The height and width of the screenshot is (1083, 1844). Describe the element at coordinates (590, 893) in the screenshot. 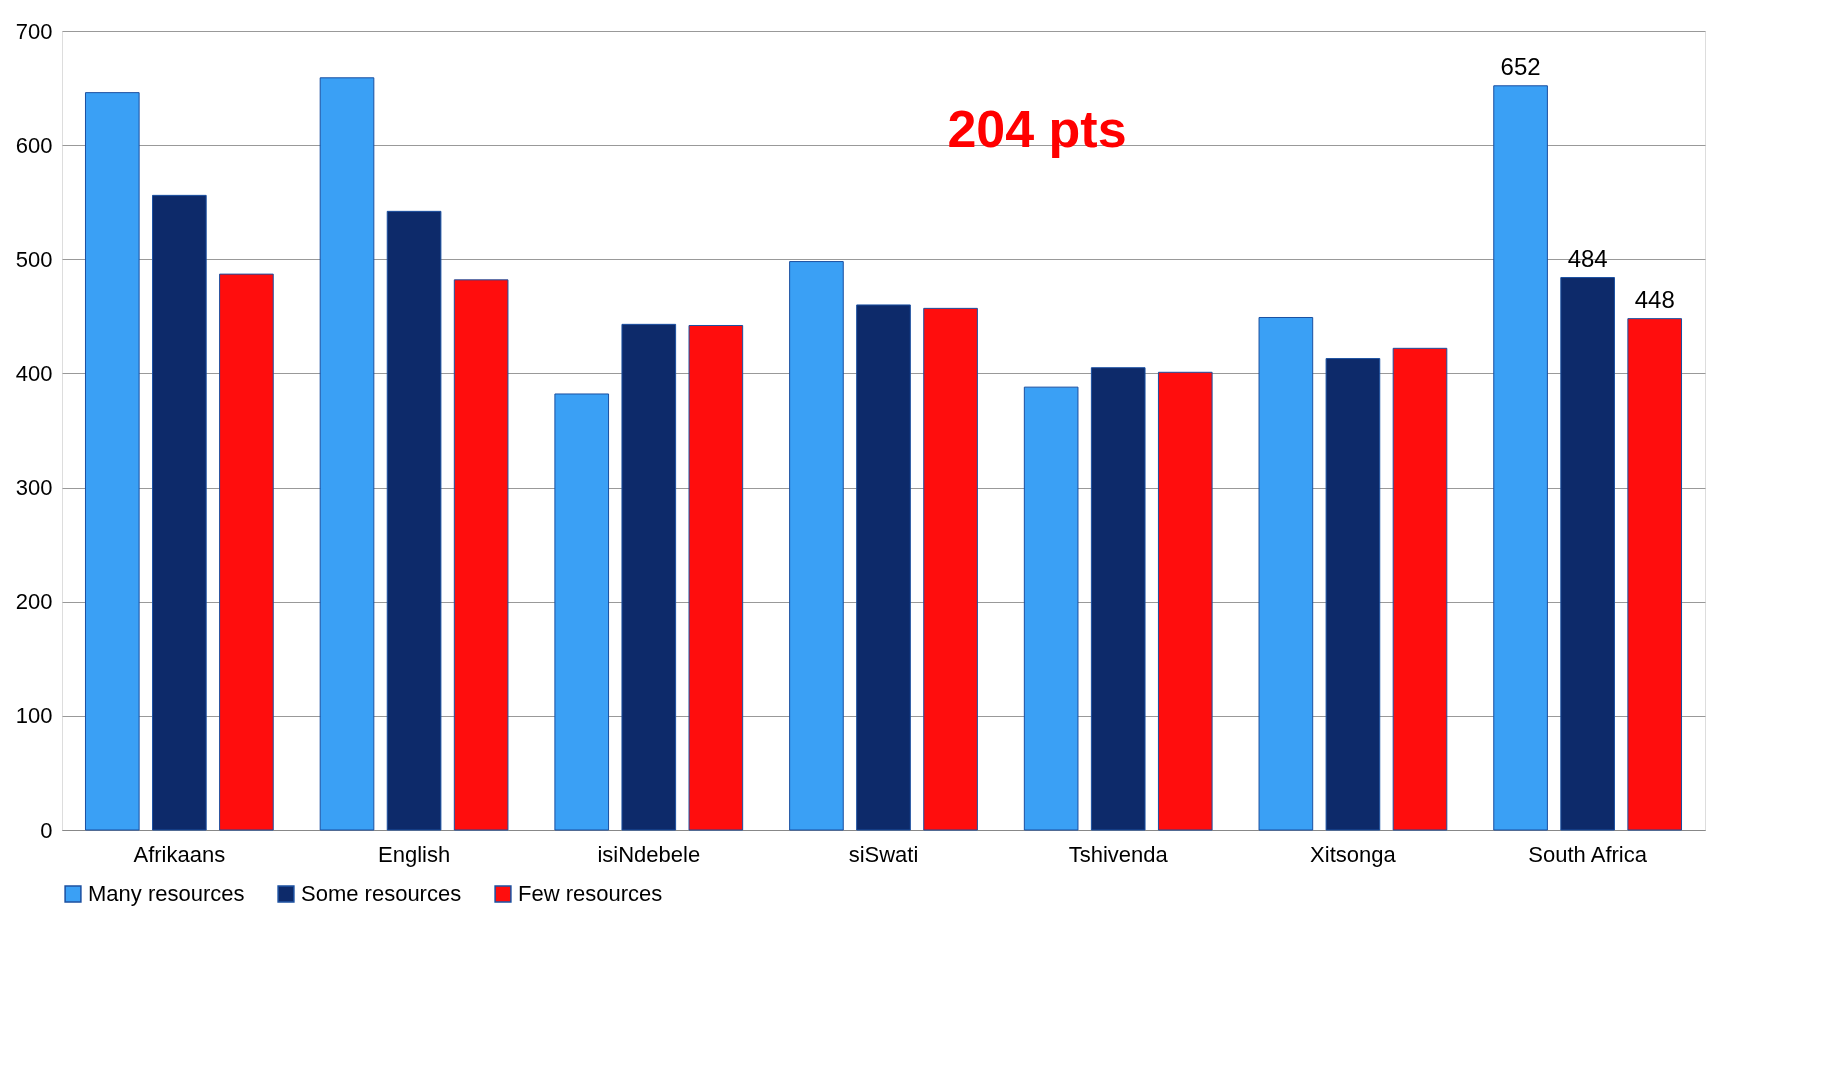

I see `legend-label: Few resources` at that location.